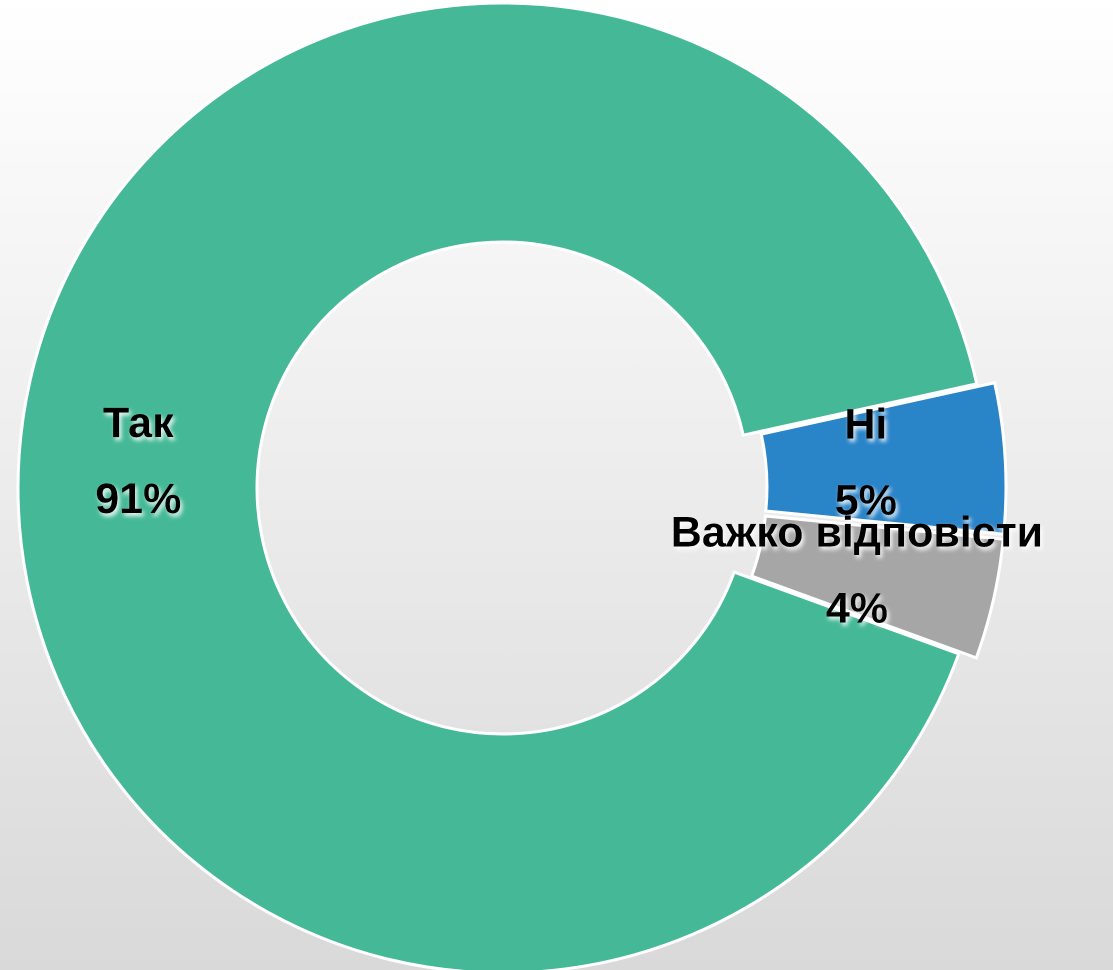 The height and width of the screenshot is (970, 1113). What do you see at coordinates (866, 501) in the screenshot?
I see `slice-value: 5%` at bounding box center [866, 501].